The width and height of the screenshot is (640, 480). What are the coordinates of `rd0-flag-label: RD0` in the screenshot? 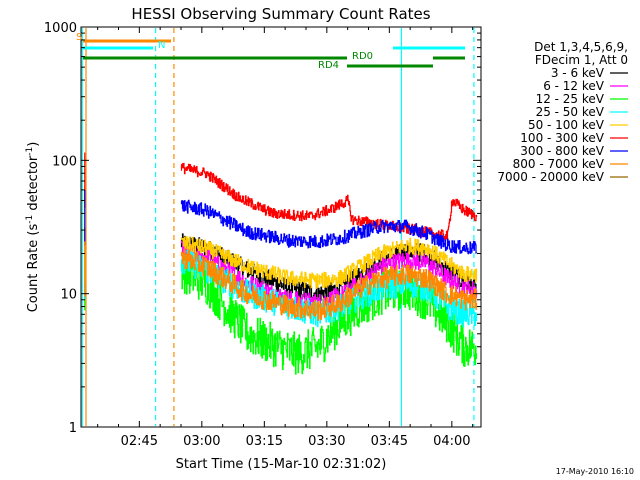 It's located at (362, 56).